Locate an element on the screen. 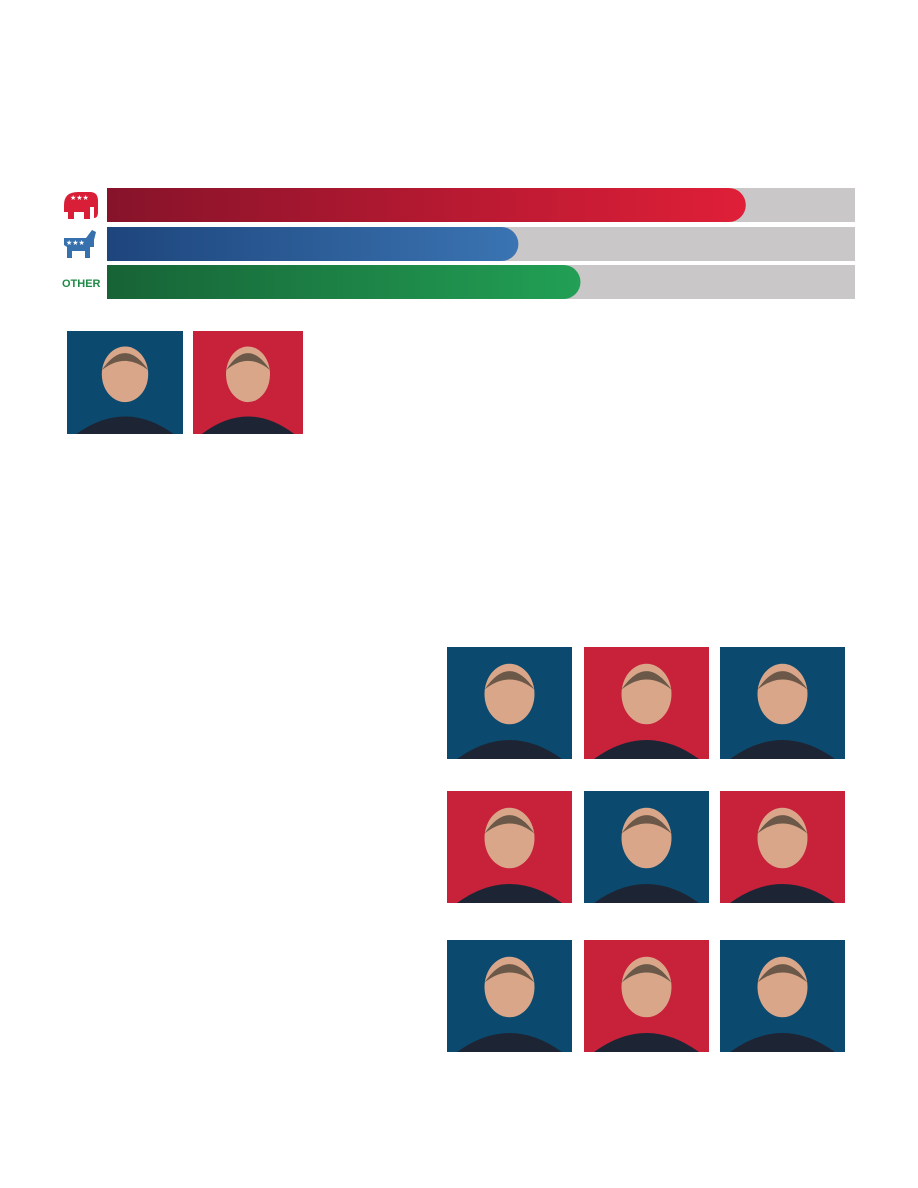  bar-group is located at coordinates (481, 243).